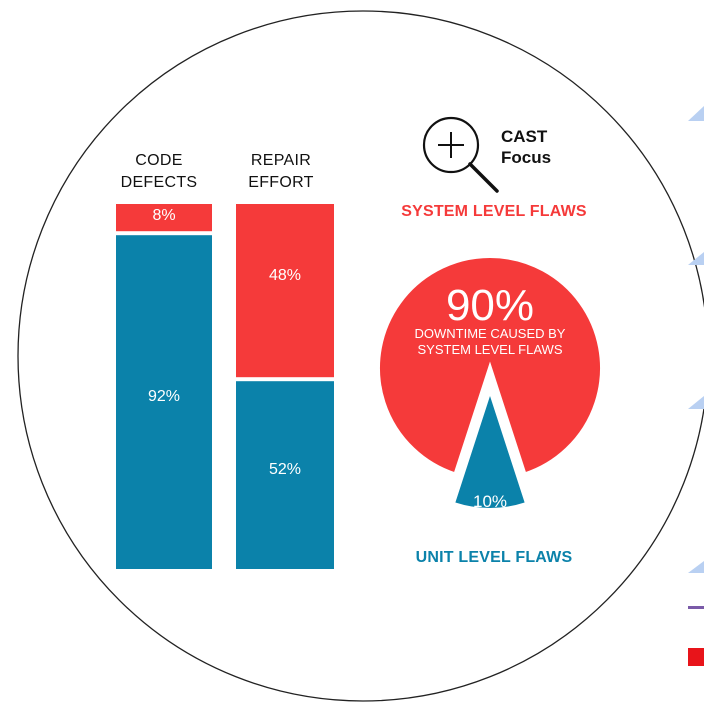 The width and height of the screenshot is (704, 709). What do you see at coordinates (490, 305) in the screenshot?
I see `pie-main-percentage: 90%` at bounding box center [490, 305].